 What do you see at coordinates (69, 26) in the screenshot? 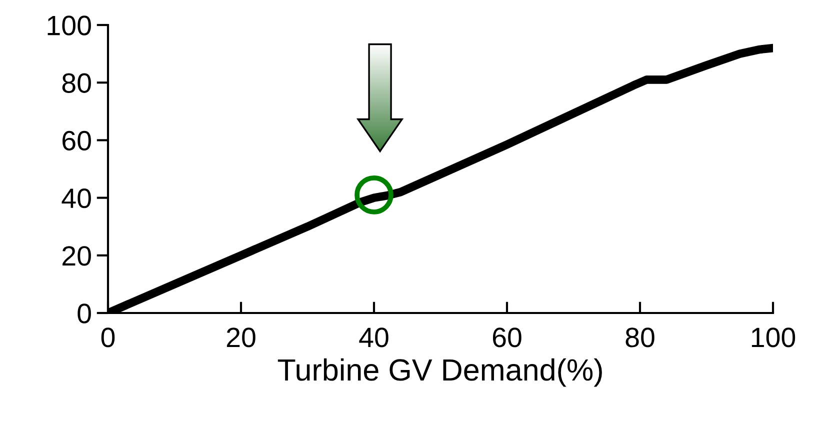
I see `y-tick-label: 100` at bounding box center [69, 26].